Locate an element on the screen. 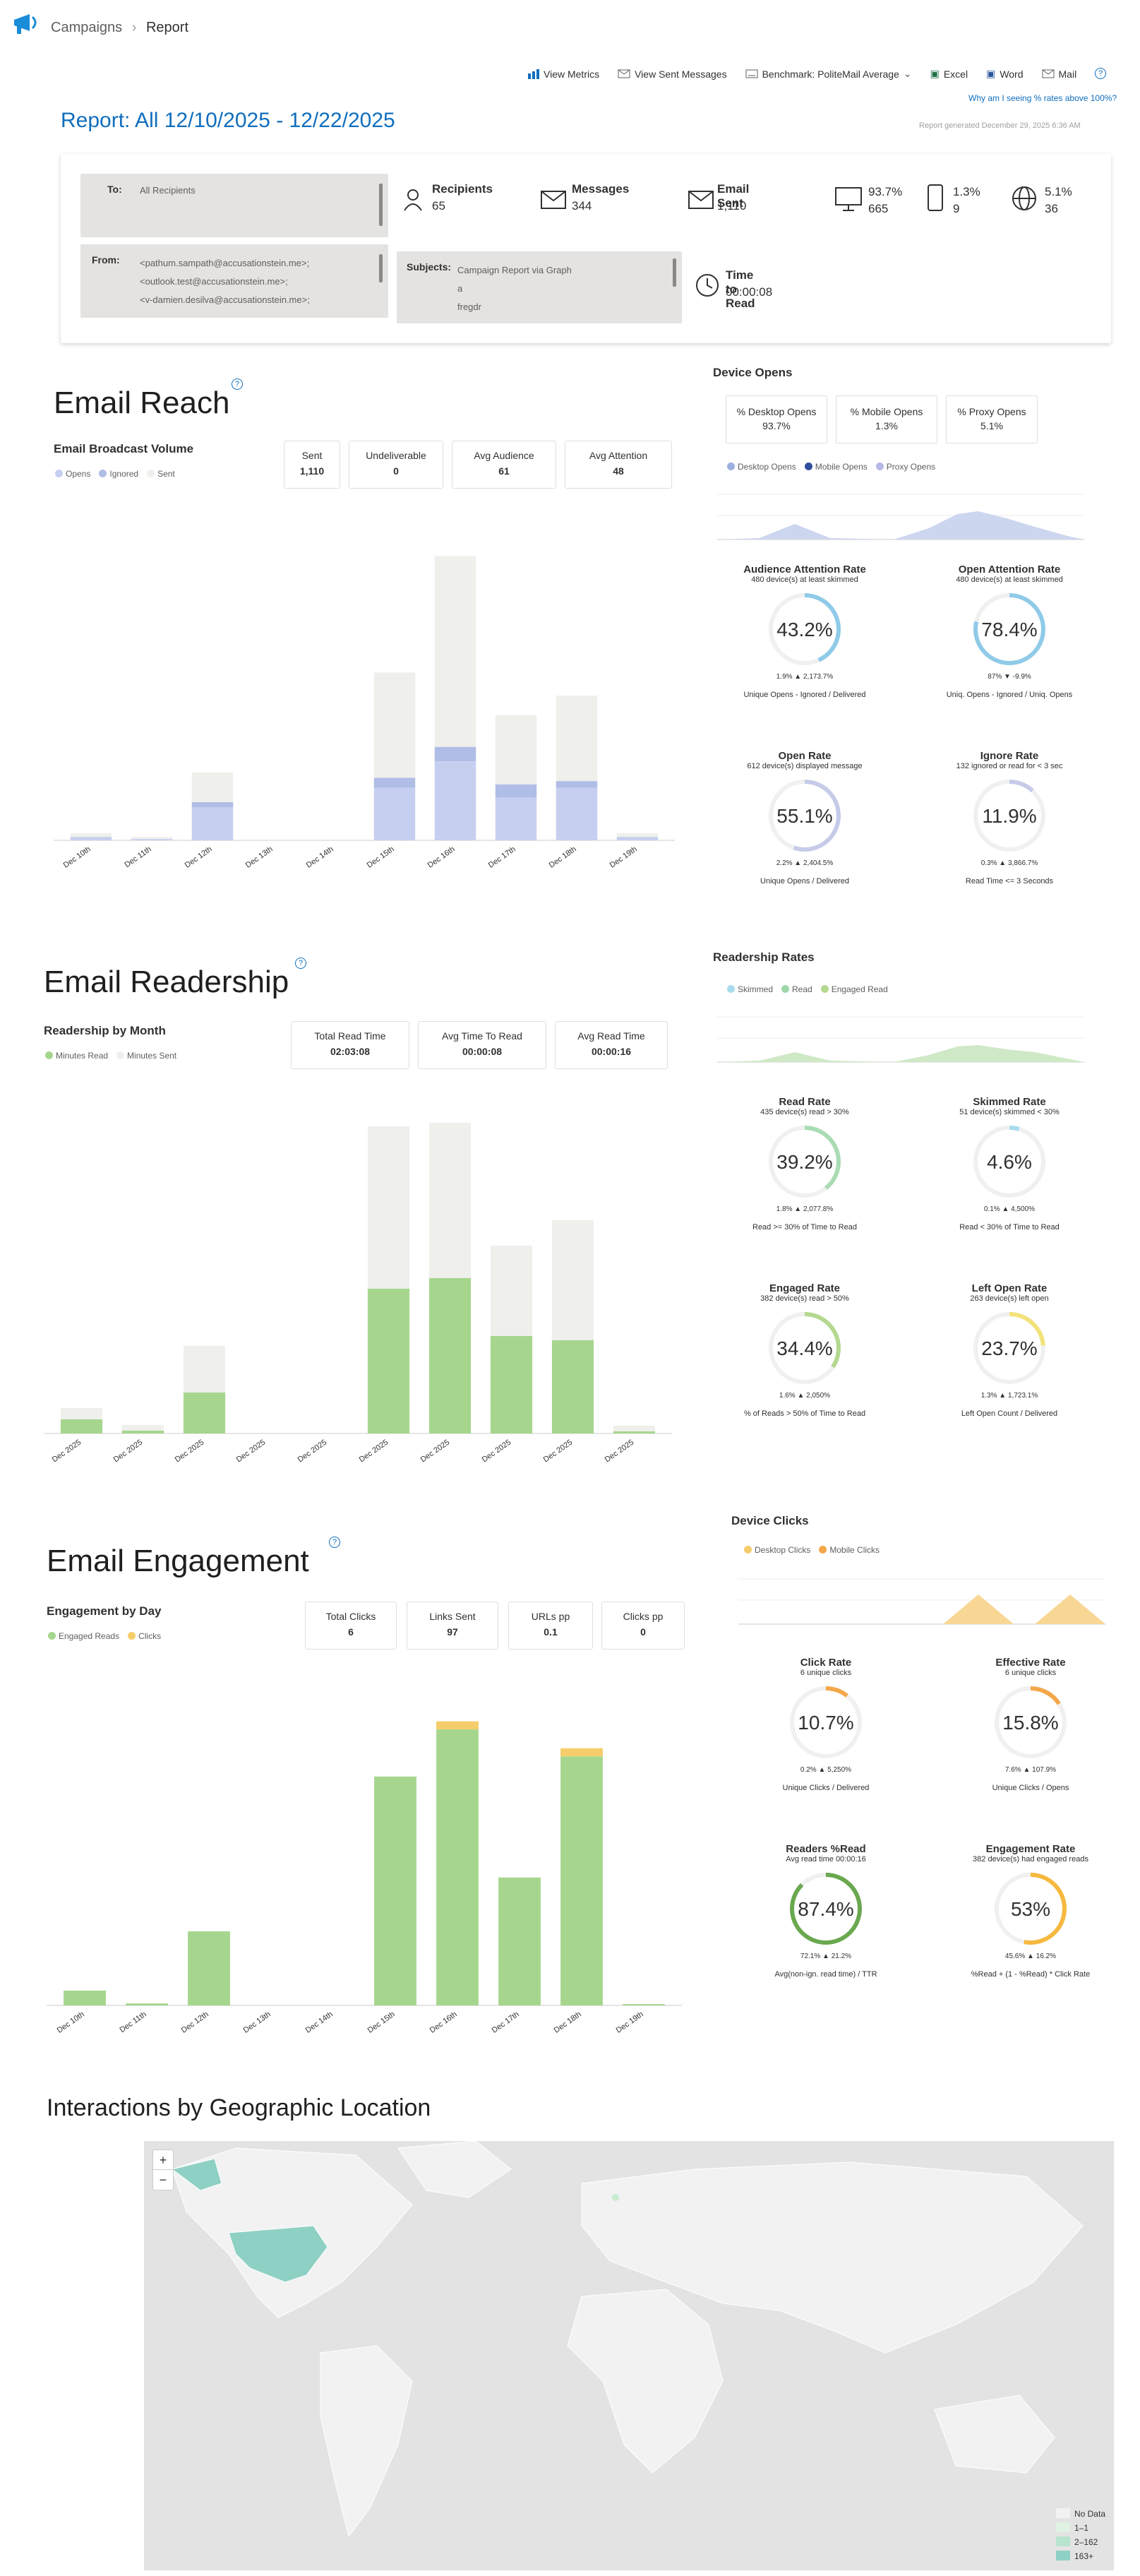  x-tick-label: Dec 2025 is located at coordinates (435, 1451).